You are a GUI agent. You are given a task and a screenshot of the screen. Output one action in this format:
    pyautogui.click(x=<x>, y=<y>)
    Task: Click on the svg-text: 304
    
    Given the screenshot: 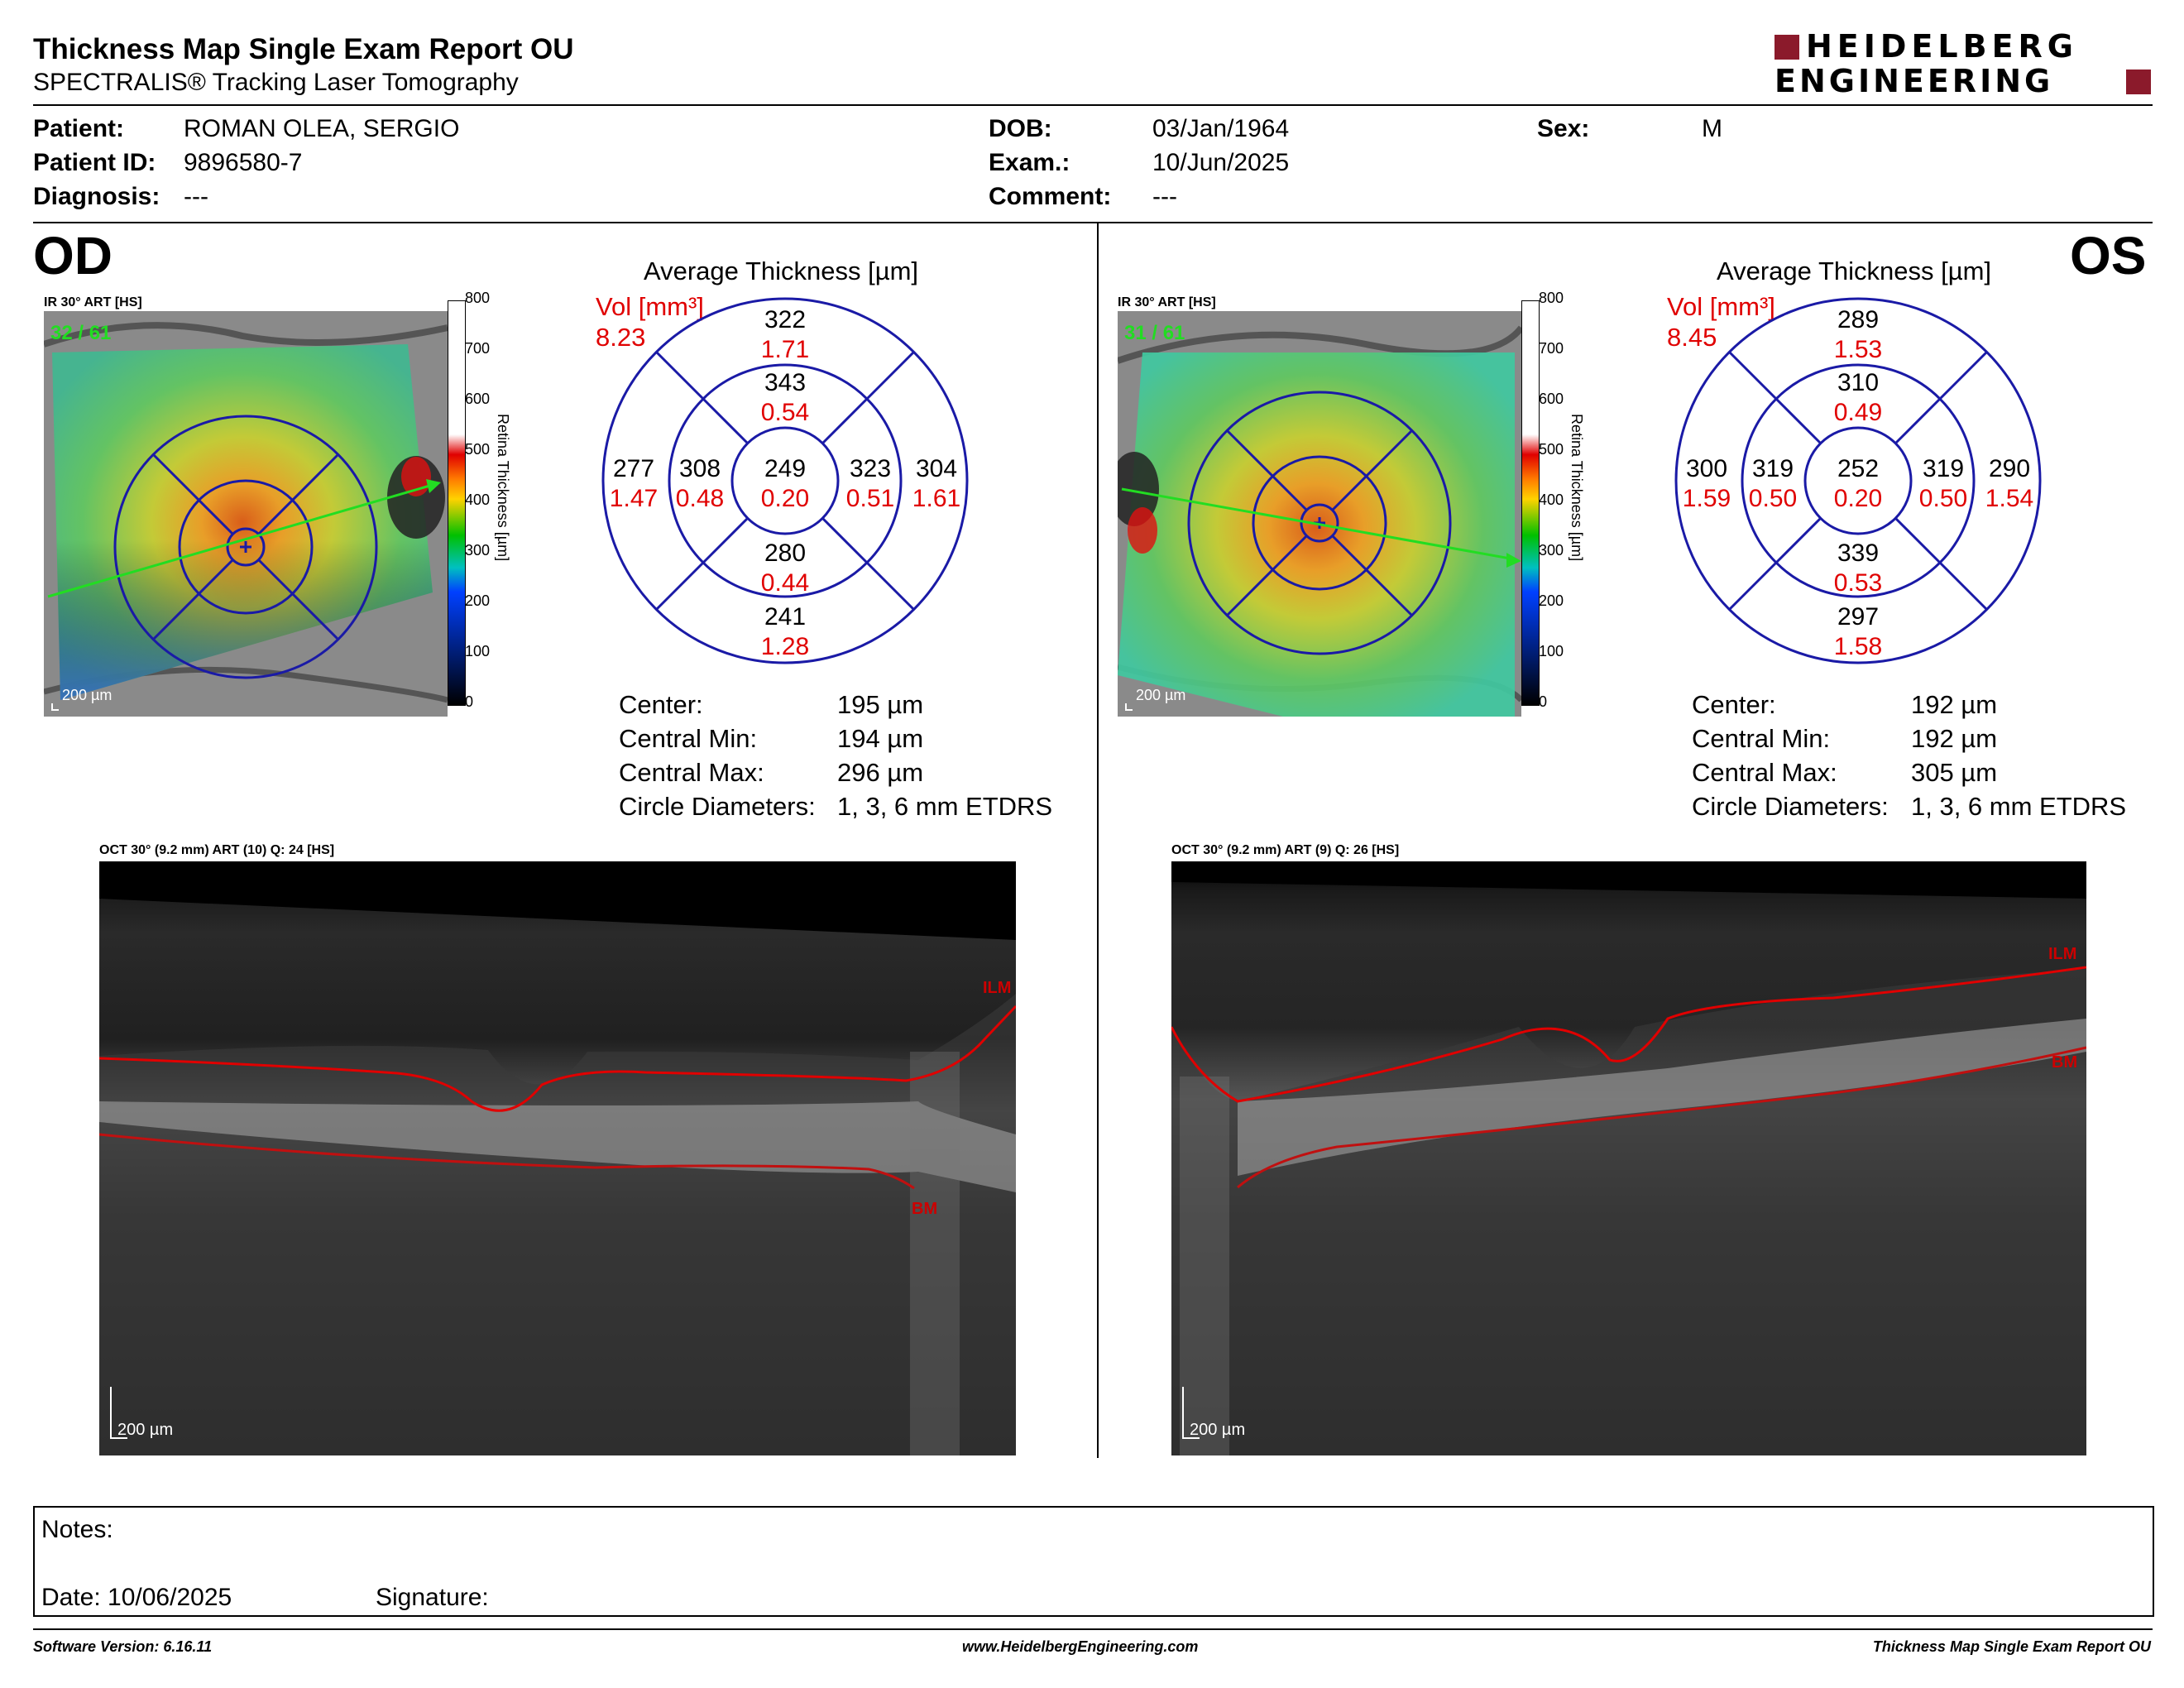 What is the action you would take?
    pyautogui.click(x=936, y=468)
    